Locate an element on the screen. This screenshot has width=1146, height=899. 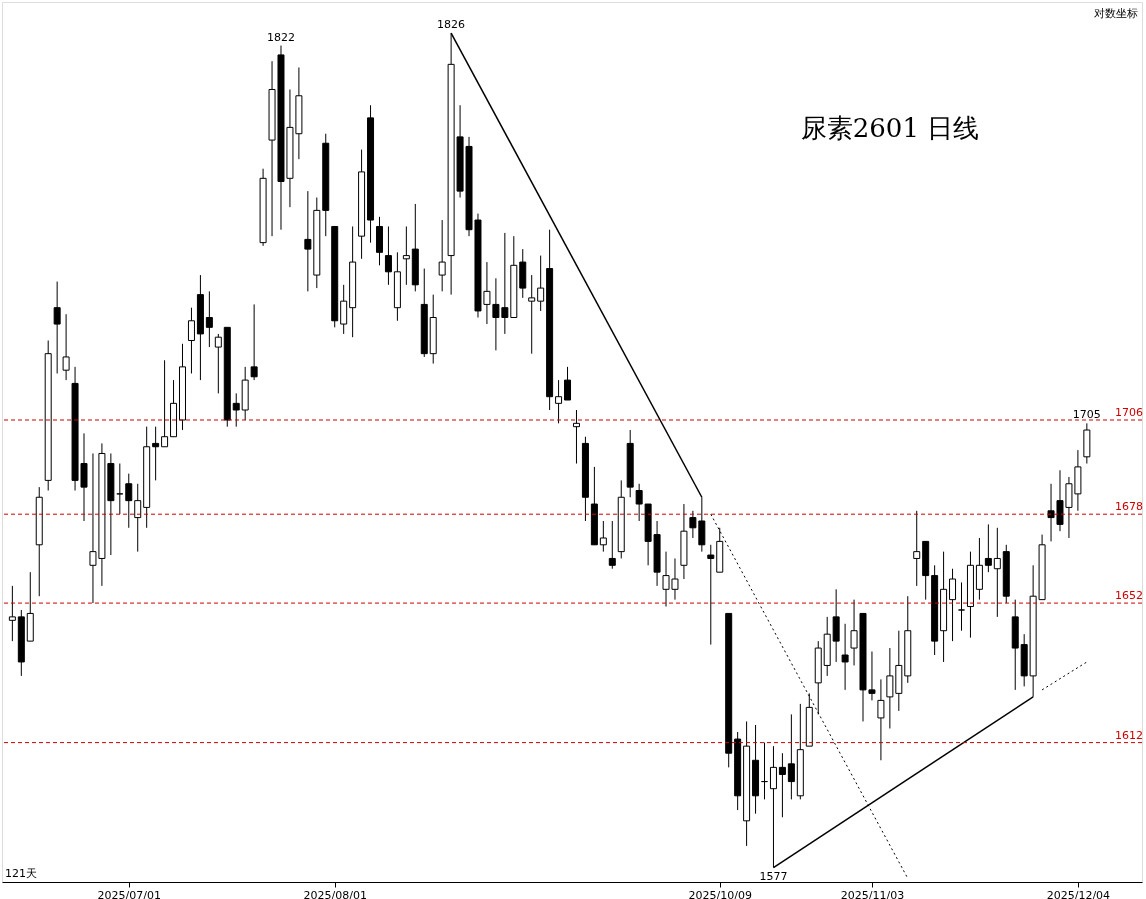
annotation: 1705 is located at coordinates (1086, 415).